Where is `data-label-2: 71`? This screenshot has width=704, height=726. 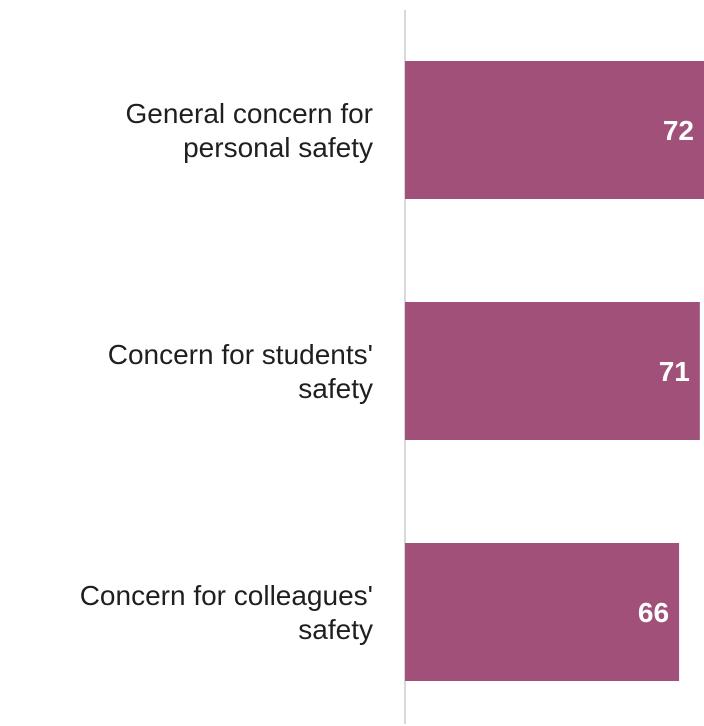
data-label-2: 71 is located at coordinates (674, 371).